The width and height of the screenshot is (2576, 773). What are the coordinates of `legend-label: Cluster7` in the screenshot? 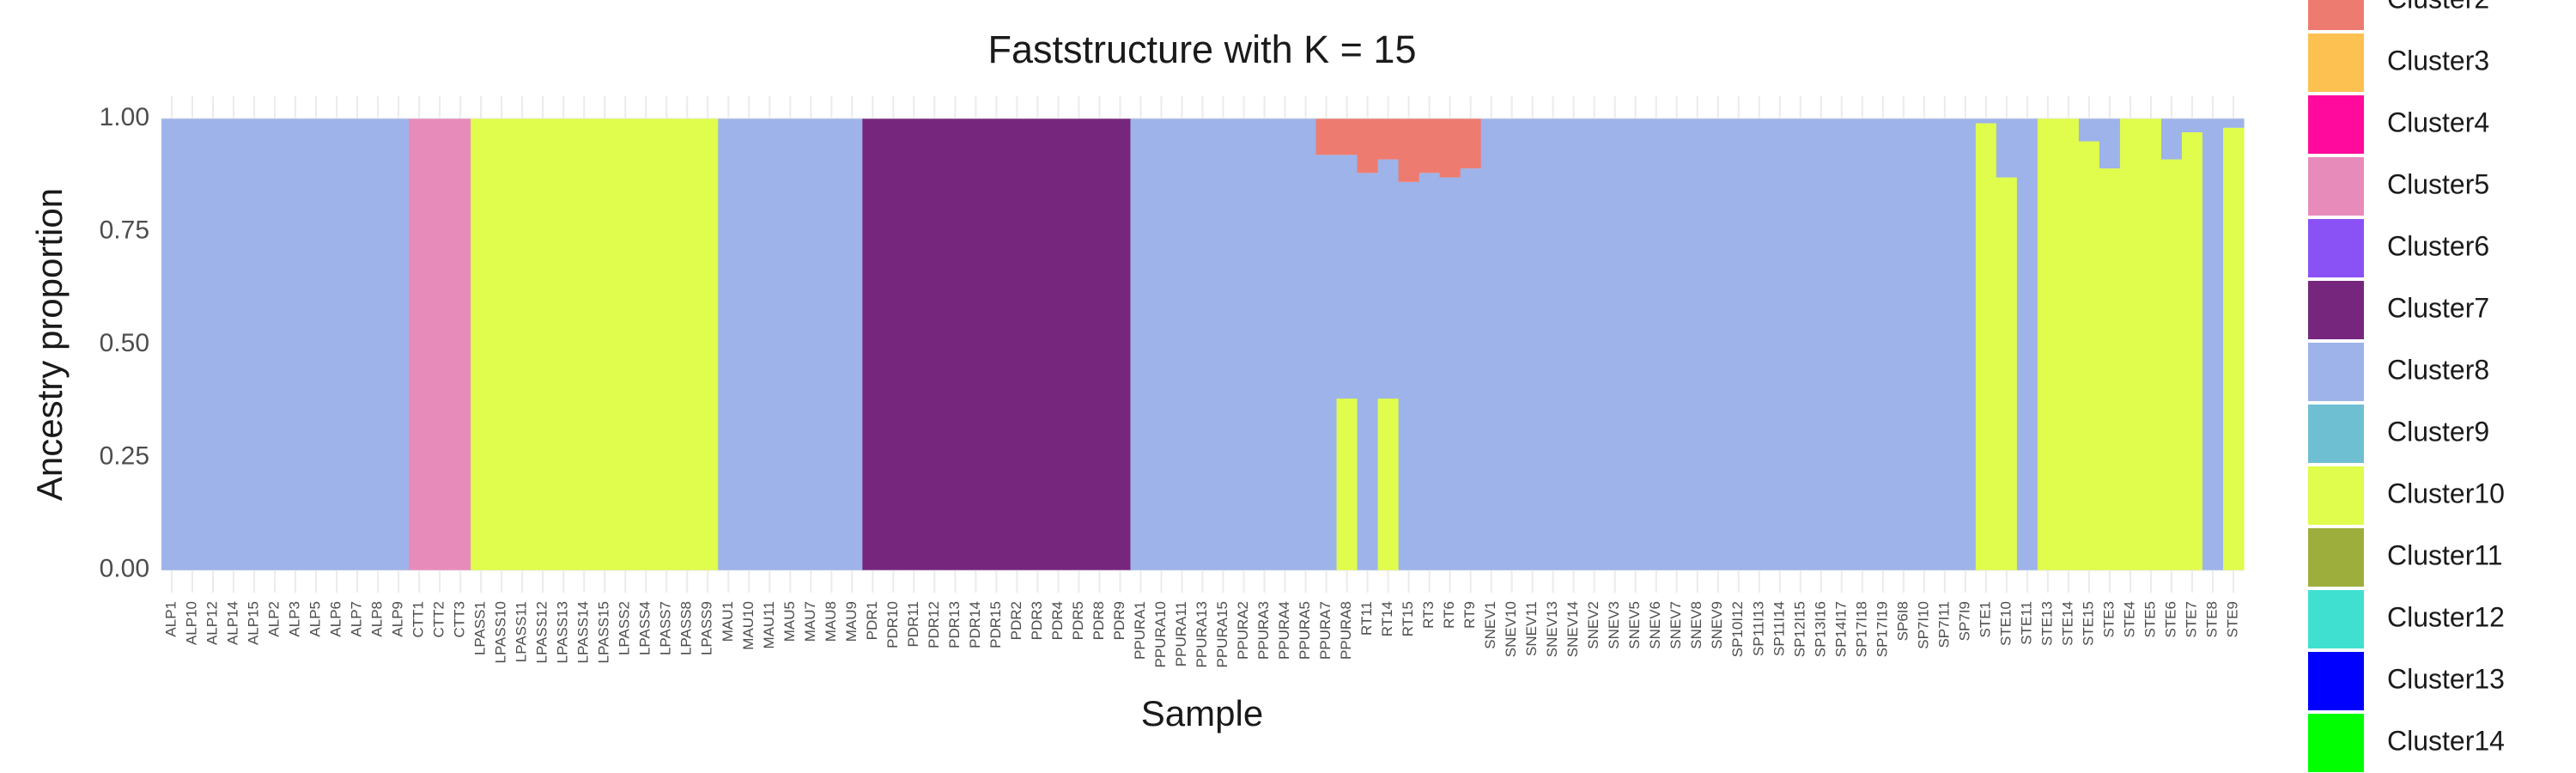 It's located at (2438, 307).